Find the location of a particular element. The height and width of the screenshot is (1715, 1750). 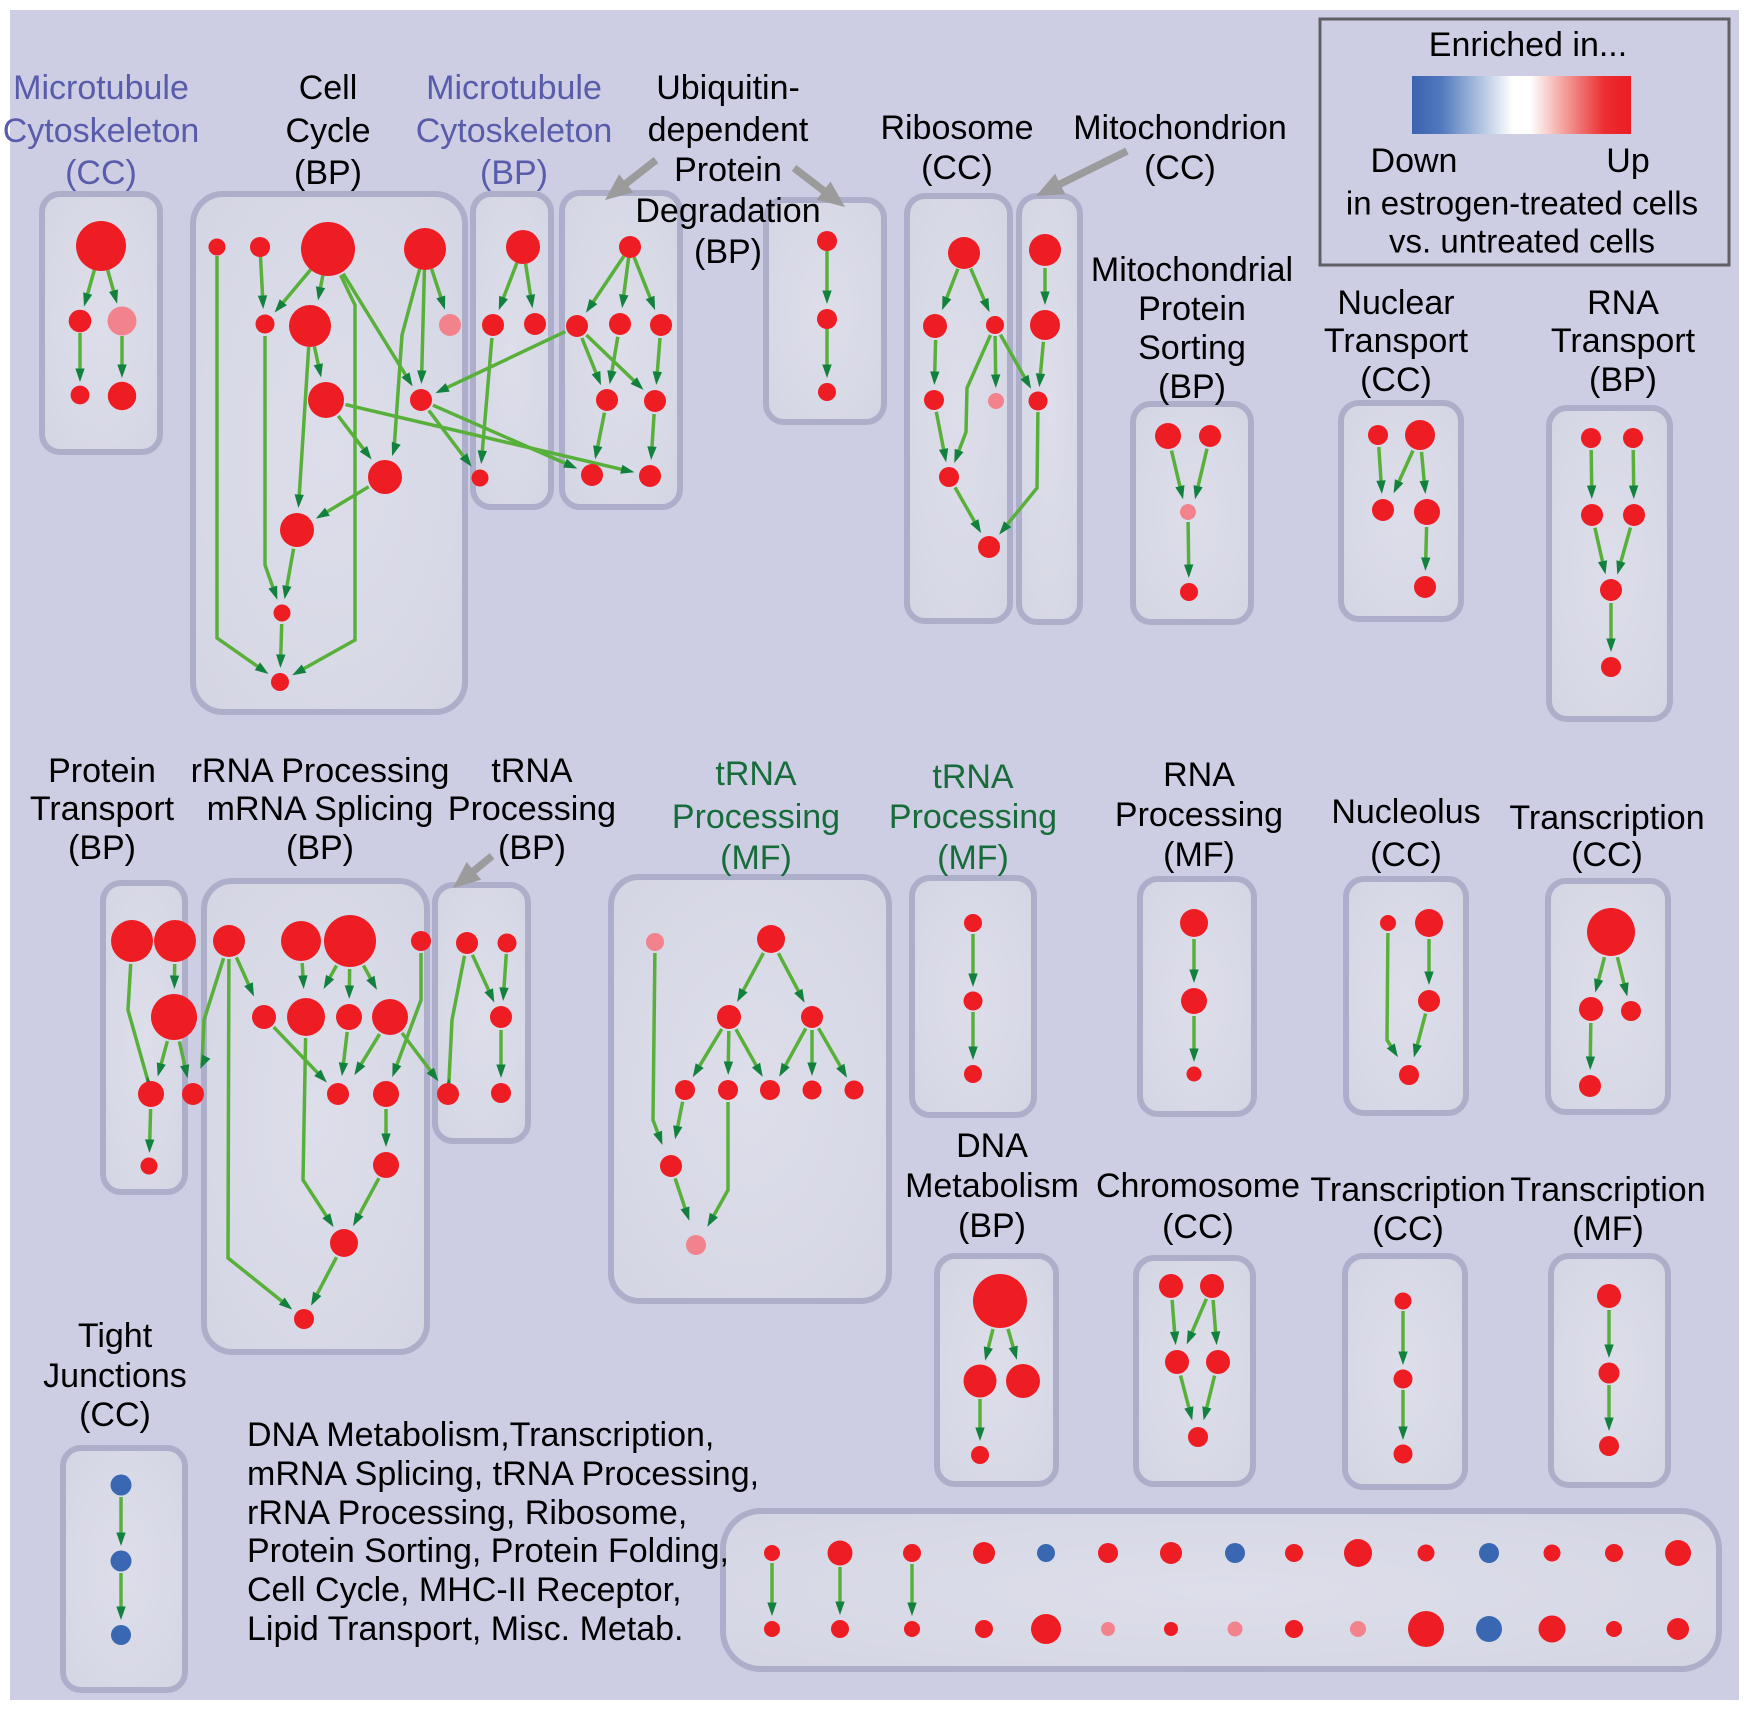

svg-text: DNA is located at coordinates (992, 1146).